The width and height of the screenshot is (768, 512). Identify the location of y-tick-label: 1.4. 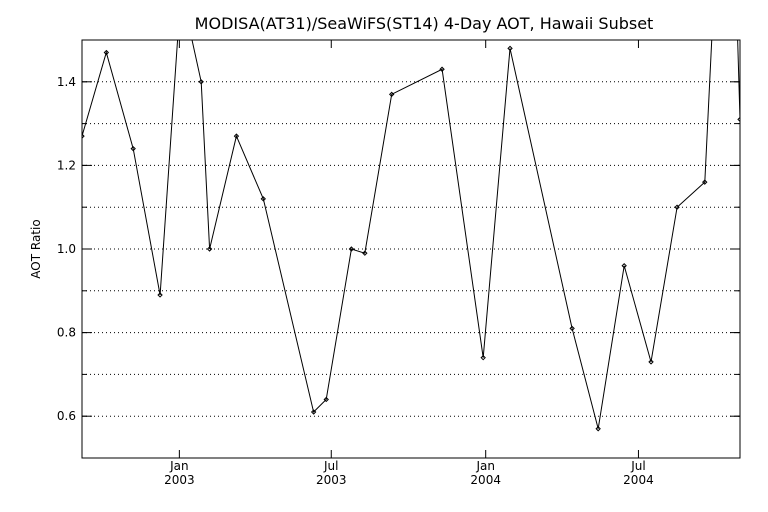
(66, 82).